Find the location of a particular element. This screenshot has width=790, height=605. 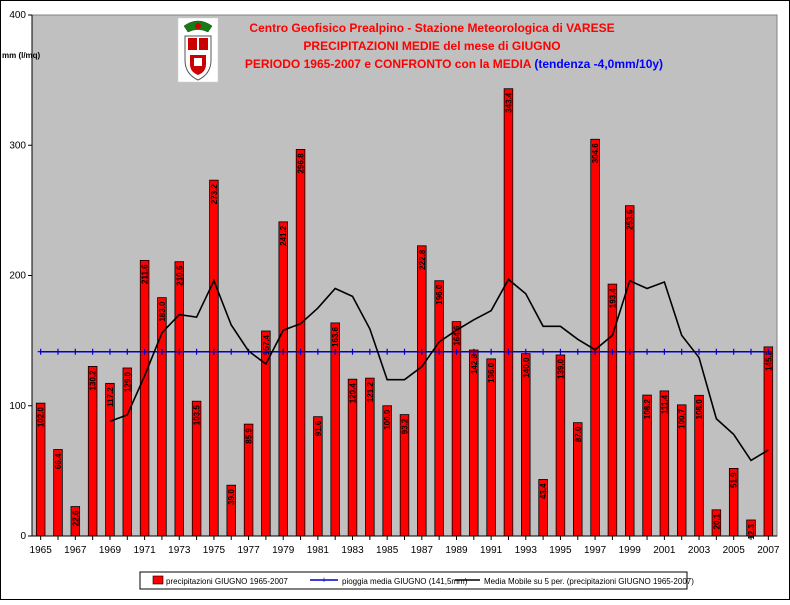

bar-value-label-1982: 163.6 is located at coordinates (335, 336).